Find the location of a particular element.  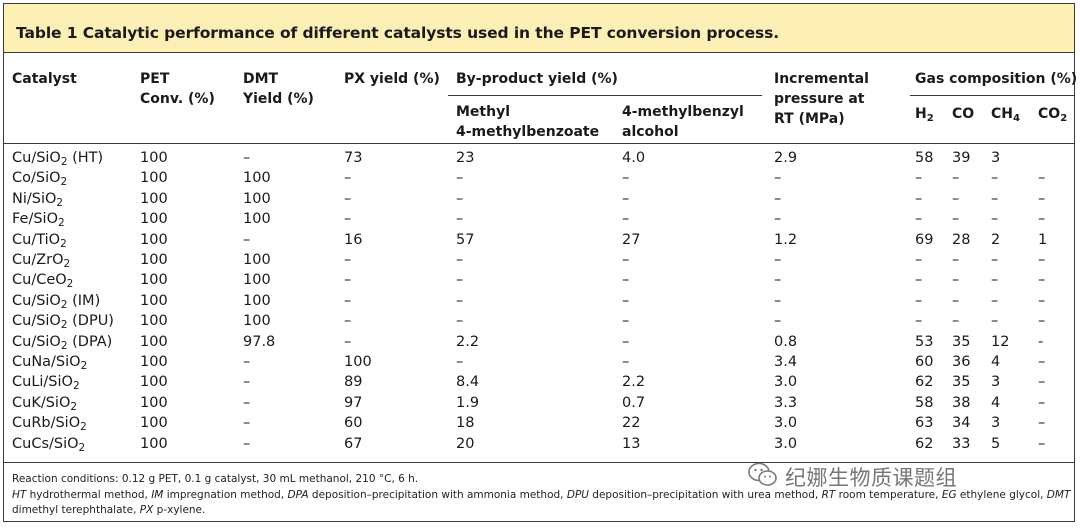

cell-catalyst: Co/SiO2 is located at coordinates (40, 179).